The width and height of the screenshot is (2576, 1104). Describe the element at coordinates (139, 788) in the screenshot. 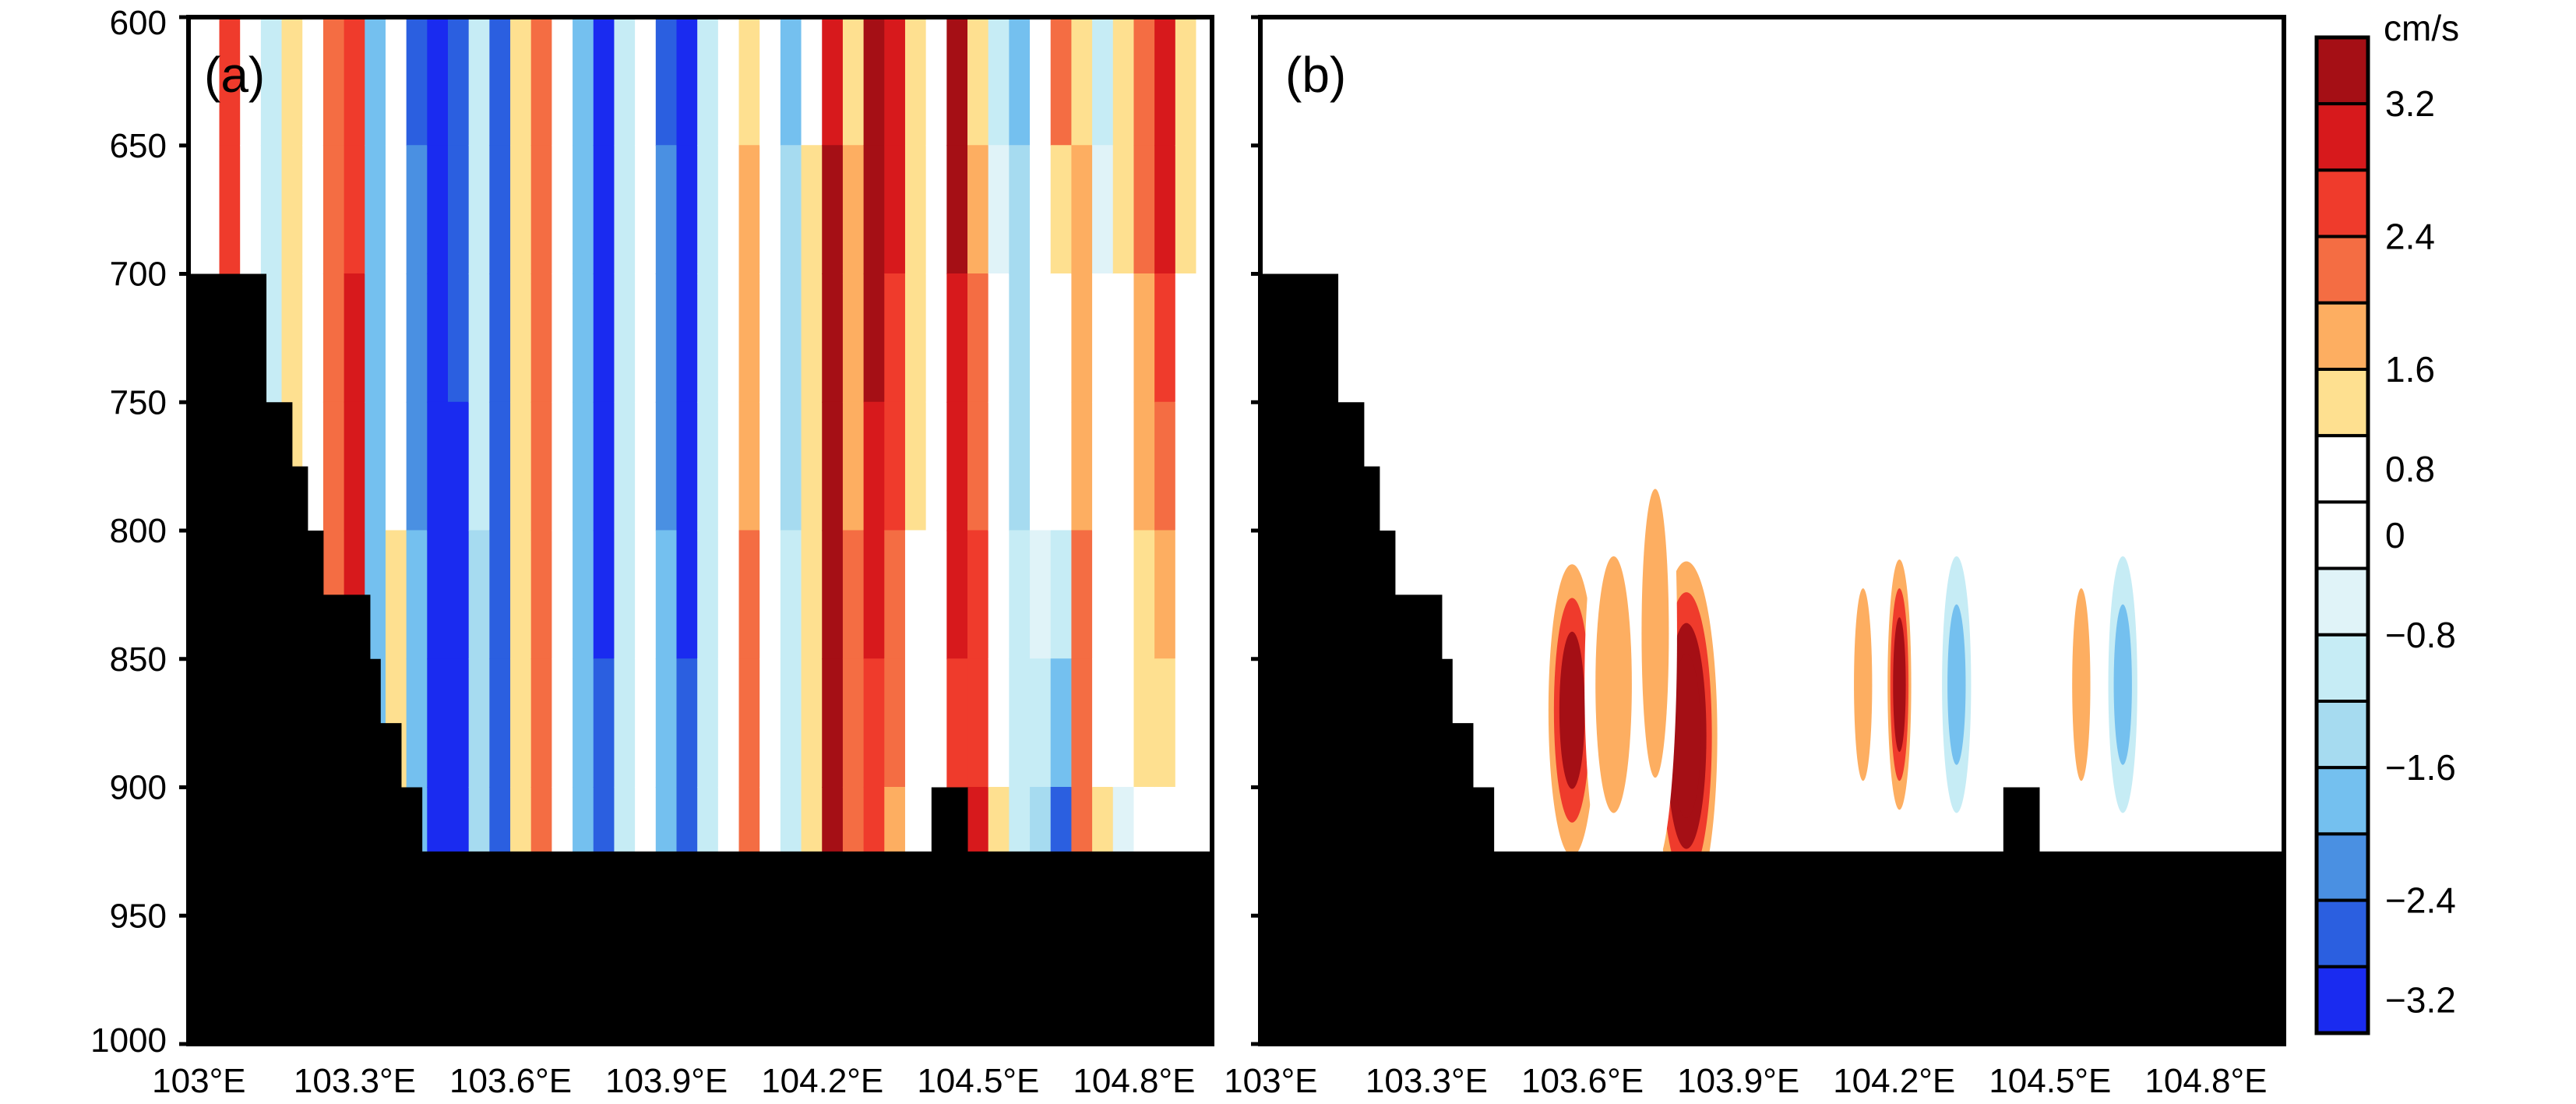

I see `y-tick-label: 900` at that location.